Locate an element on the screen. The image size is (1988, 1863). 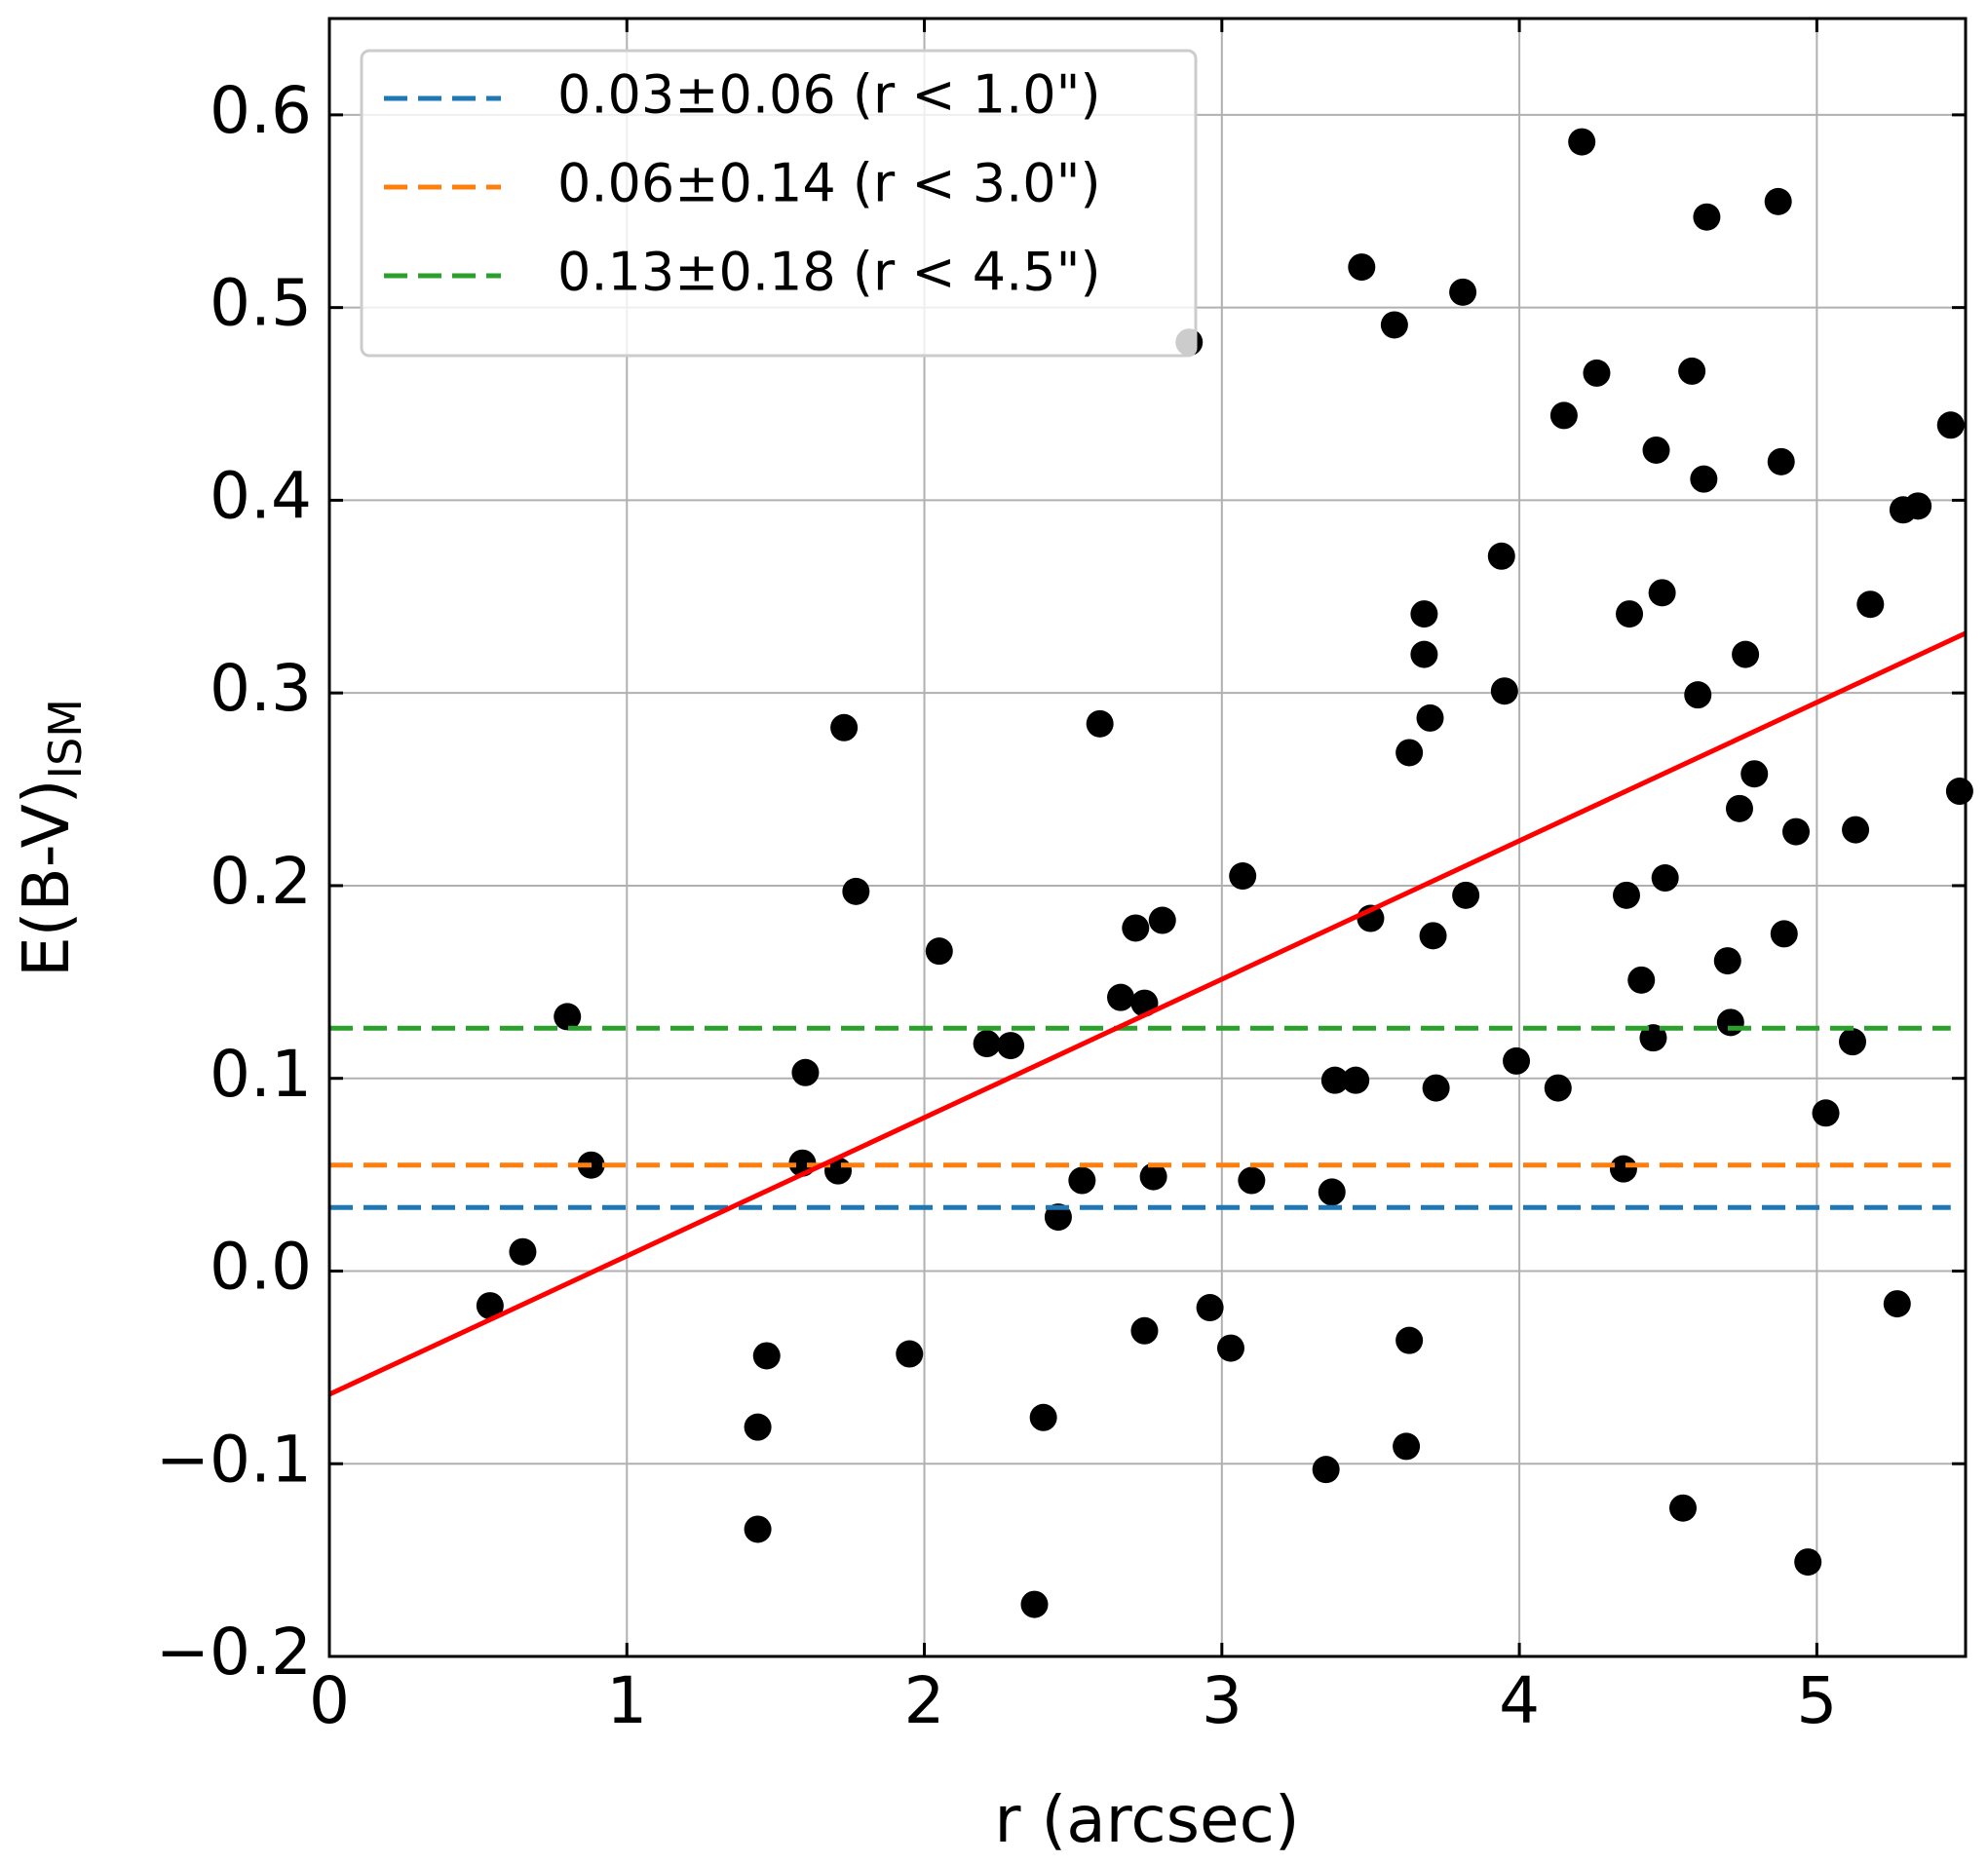
x-axis-label: r (arcsec) is located at coordinates (1146, 1819).